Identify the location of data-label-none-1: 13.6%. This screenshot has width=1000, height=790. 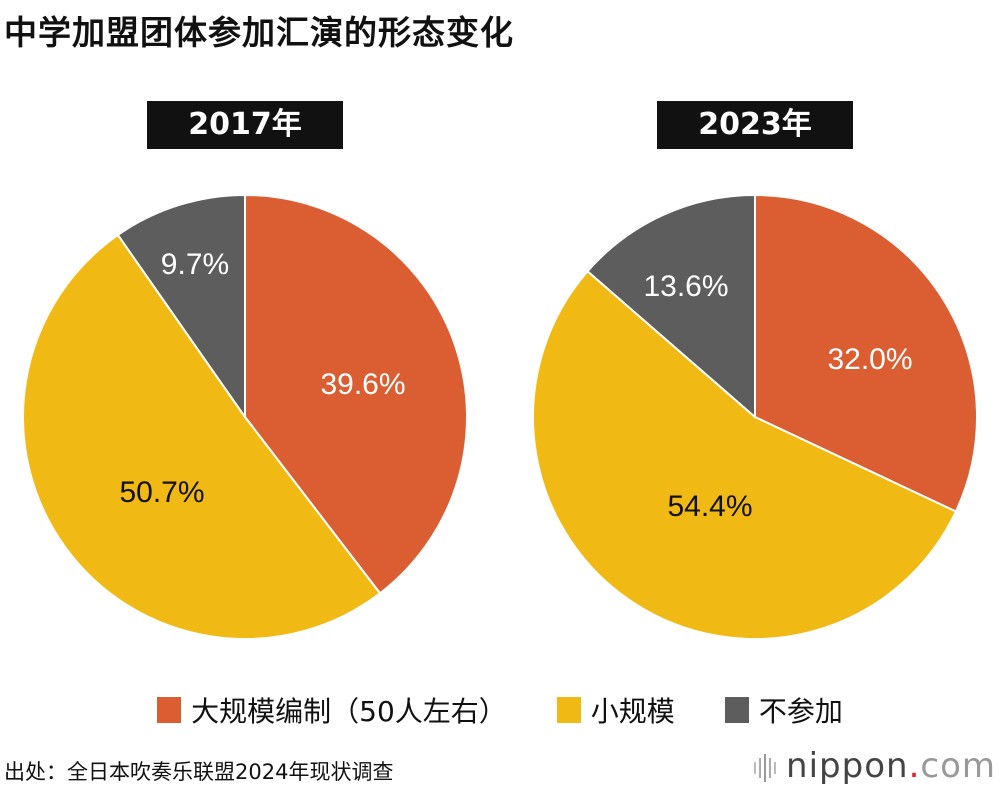
(685, 286).